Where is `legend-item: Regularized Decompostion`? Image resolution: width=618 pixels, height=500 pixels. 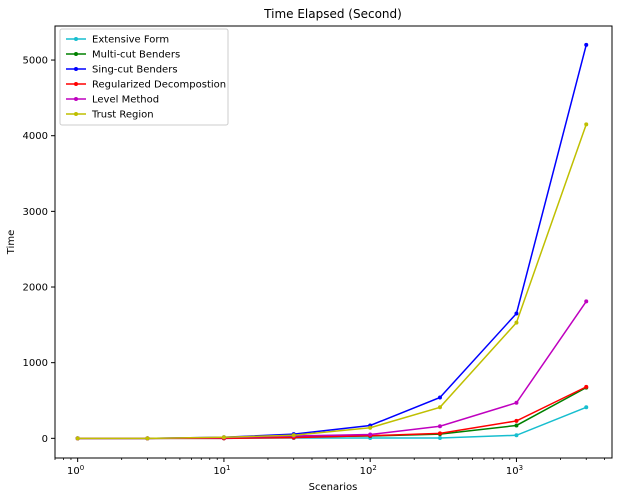
legend-item: Regularized Decompostion is located at coordinates (146, 85).